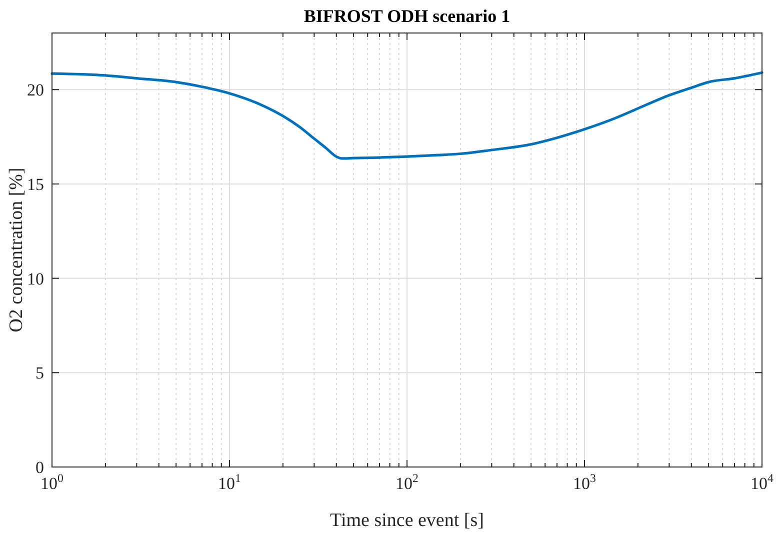 The height and width of the screenshot is (538, 779). I want to click on x-tick-label: 10$^{1}$, so click(230, 482).